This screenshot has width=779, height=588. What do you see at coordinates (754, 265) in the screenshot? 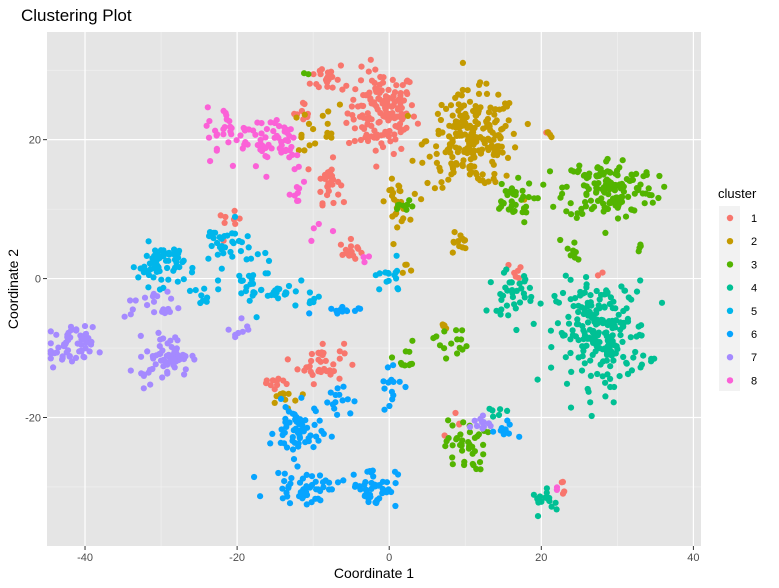
I see `legend-label-3: 3` at bounding box center [754, 265].